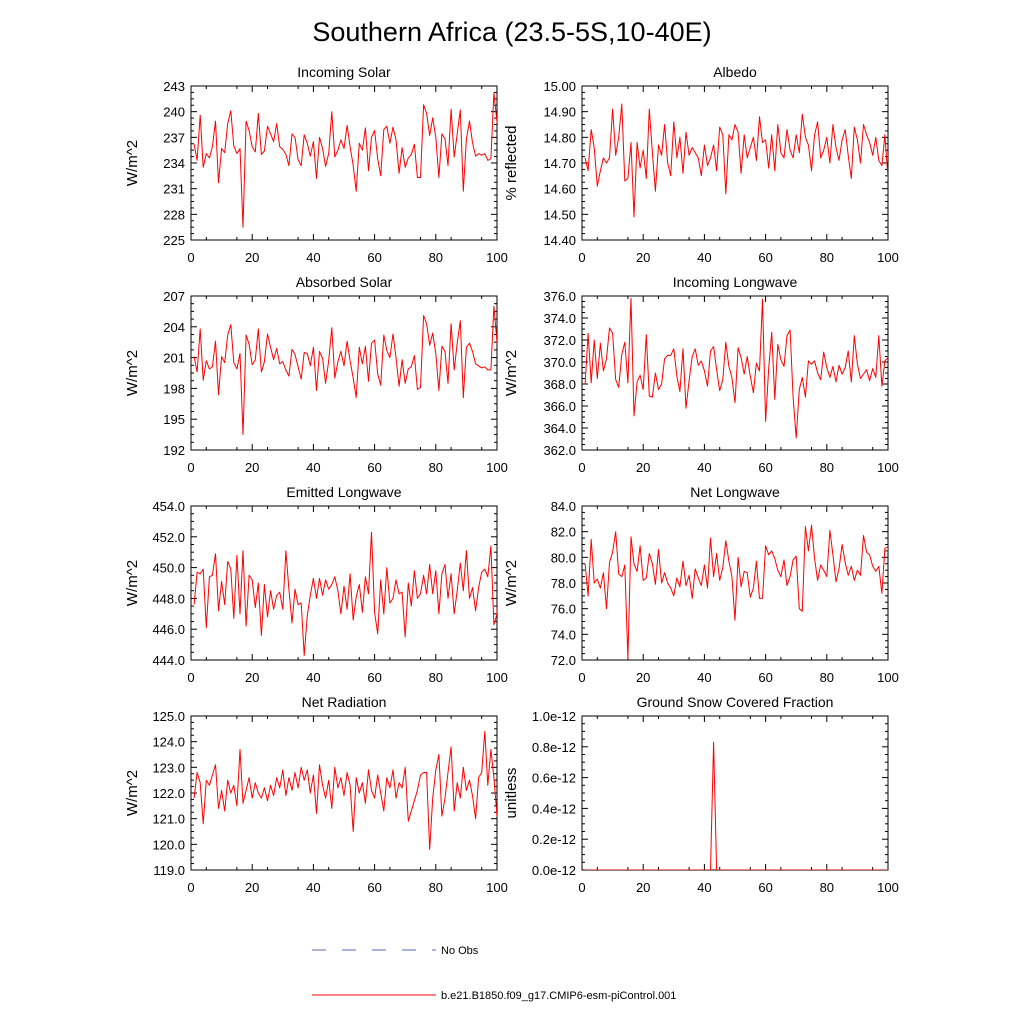 This screenshot has height=1024, width=1024. I want to click on panel-title: Net Radiation, so click(344, 702).